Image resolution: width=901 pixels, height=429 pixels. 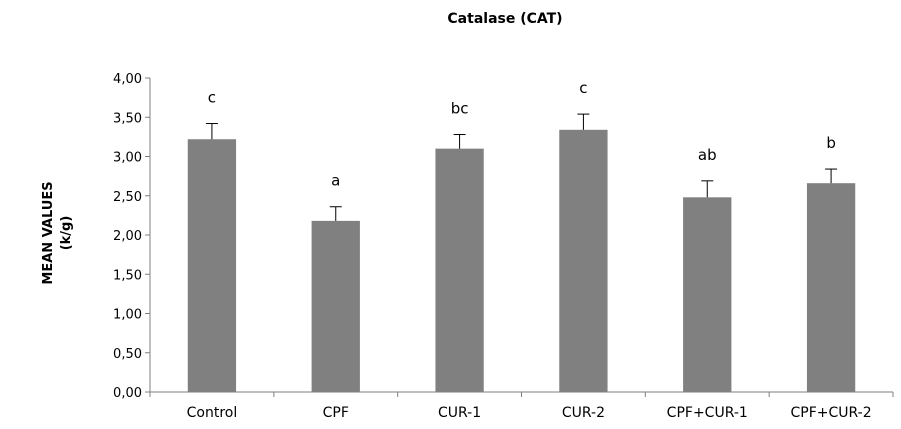 I want to click on category-label: CUR-2, so click(x=583, y=413).